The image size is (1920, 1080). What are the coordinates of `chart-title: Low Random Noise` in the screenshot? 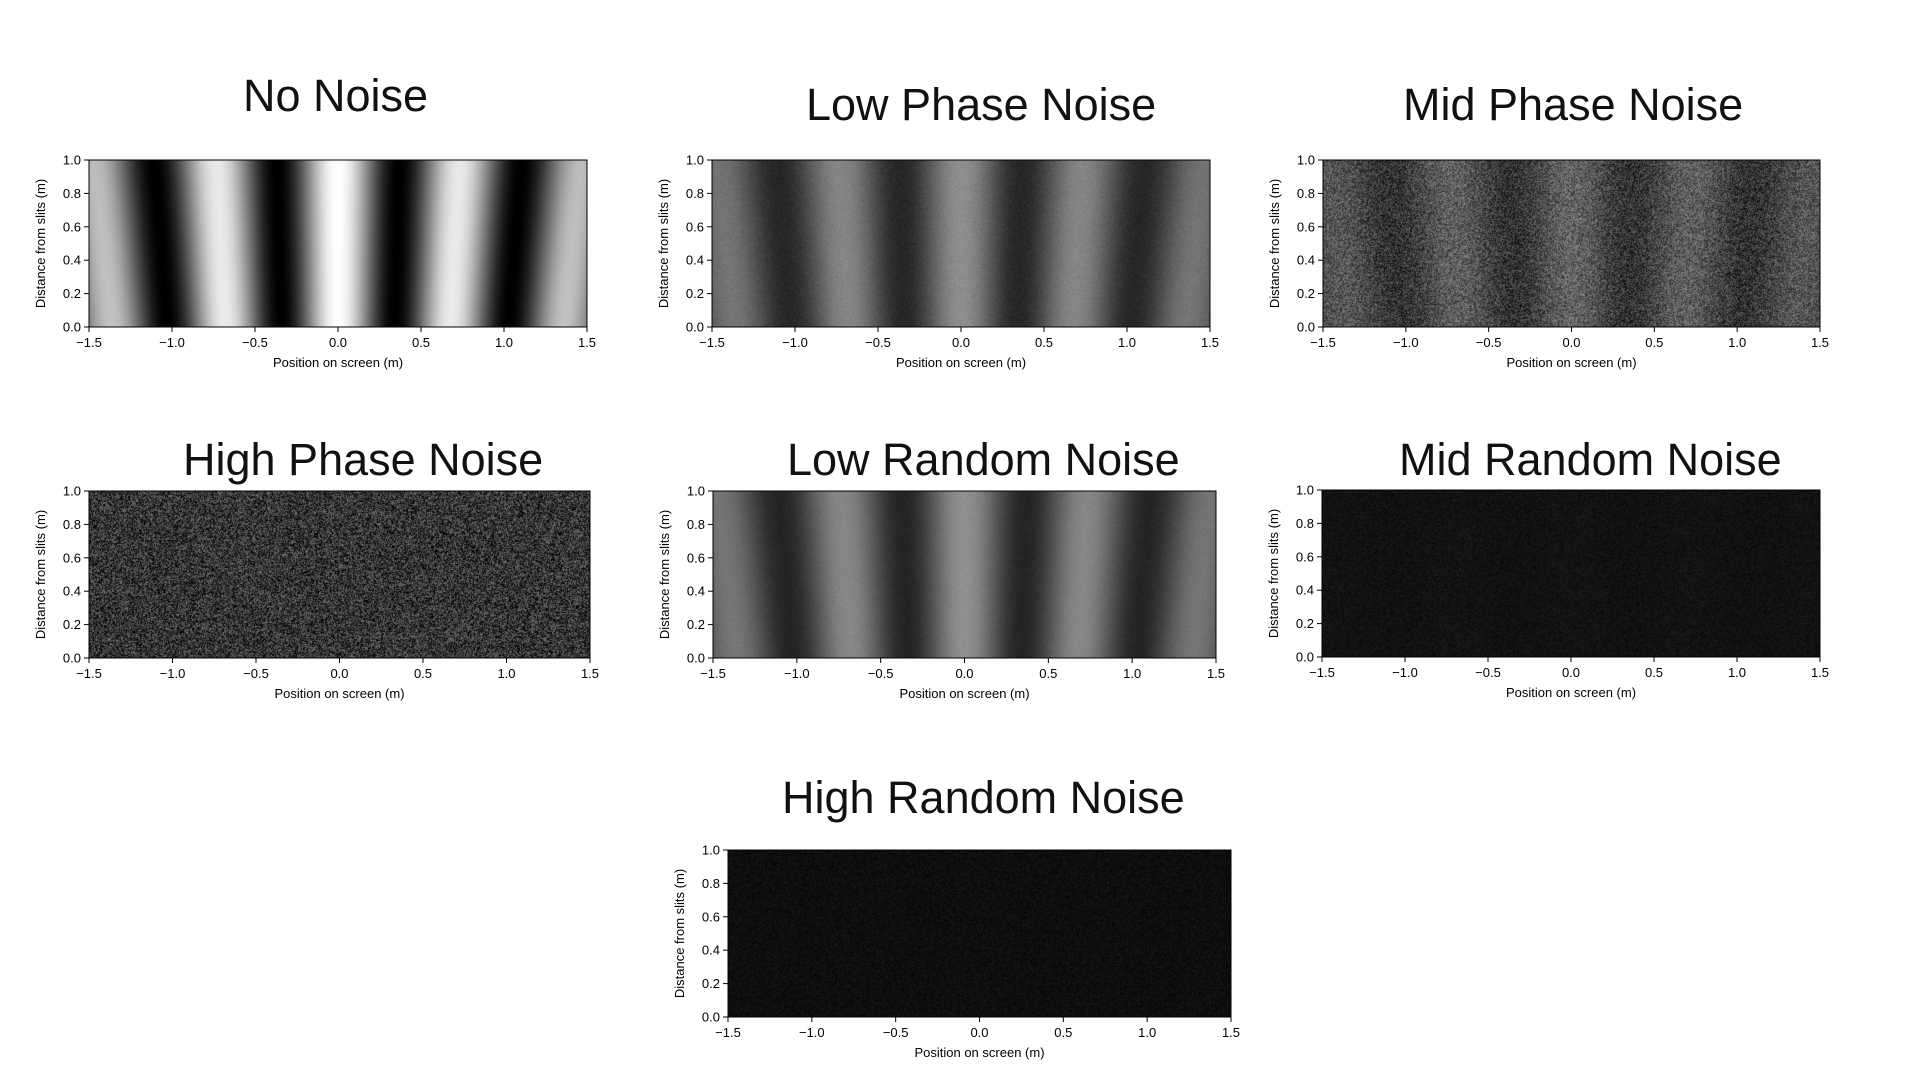 It's located at (983, 459).